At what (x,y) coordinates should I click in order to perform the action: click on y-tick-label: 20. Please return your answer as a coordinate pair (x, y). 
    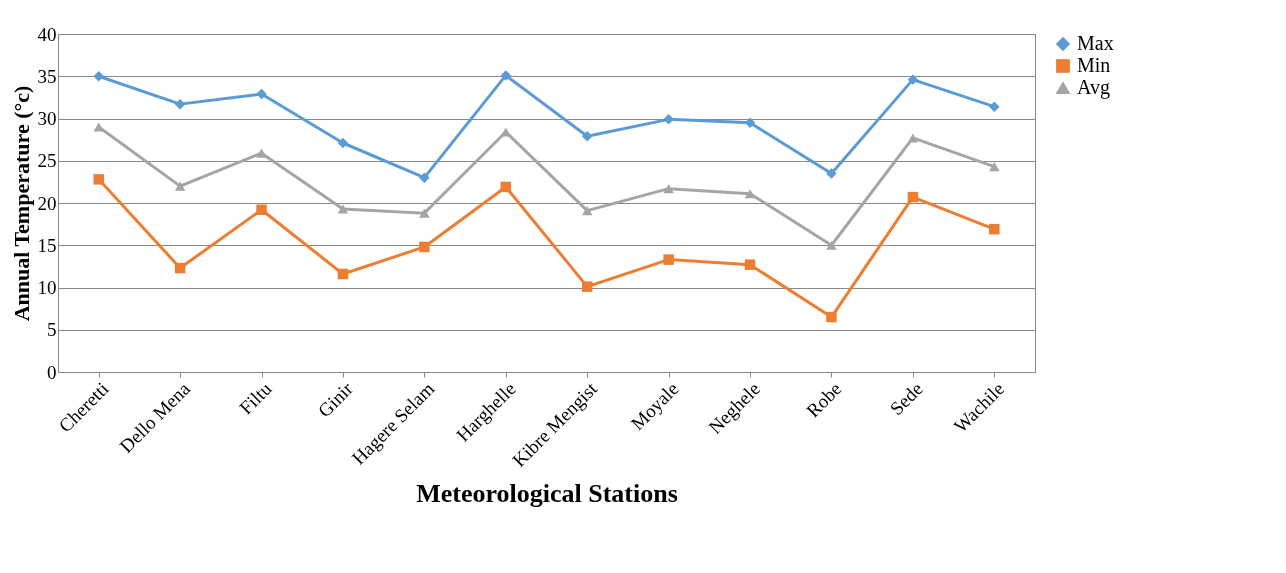
    Looking at the image, I should click on (47, 203).